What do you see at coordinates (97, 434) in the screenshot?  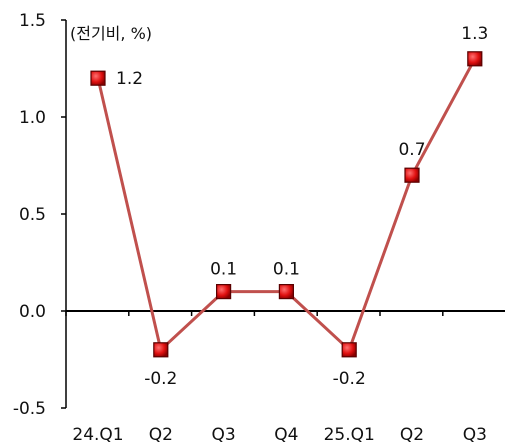 I see `x-category-label: 24.Q1` at bounding box center [97, 434].